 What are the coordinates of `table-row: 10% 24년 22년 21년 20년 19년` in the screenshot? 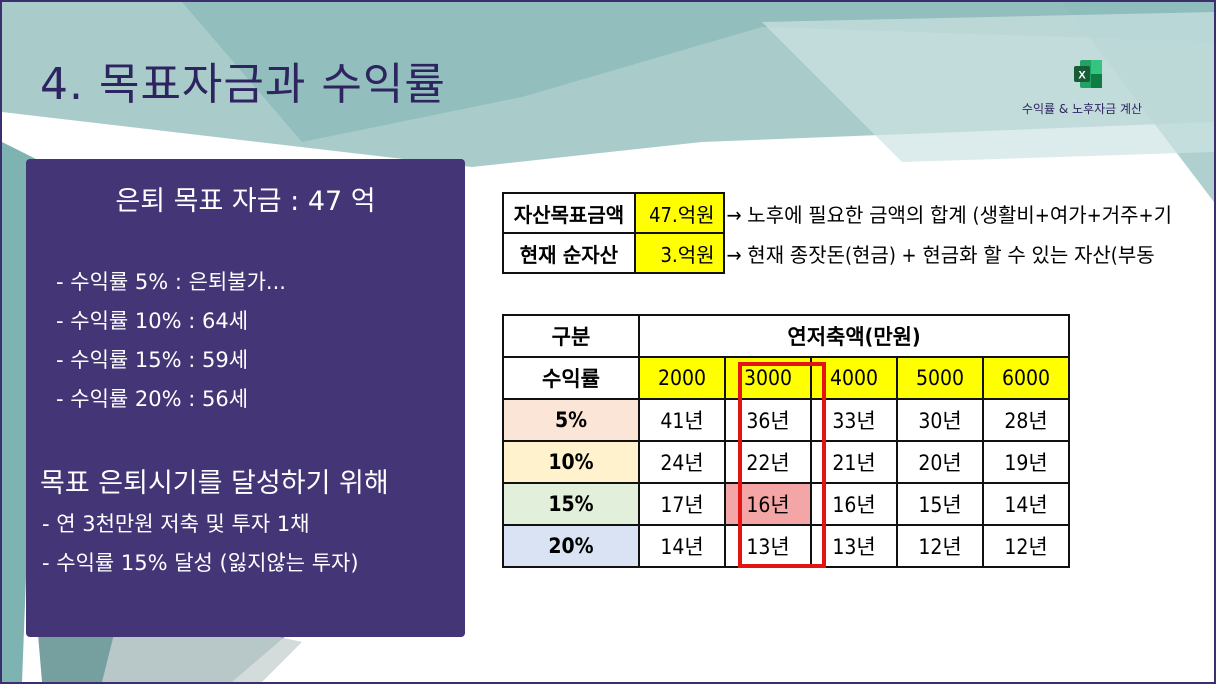 It's located at (786, 462).